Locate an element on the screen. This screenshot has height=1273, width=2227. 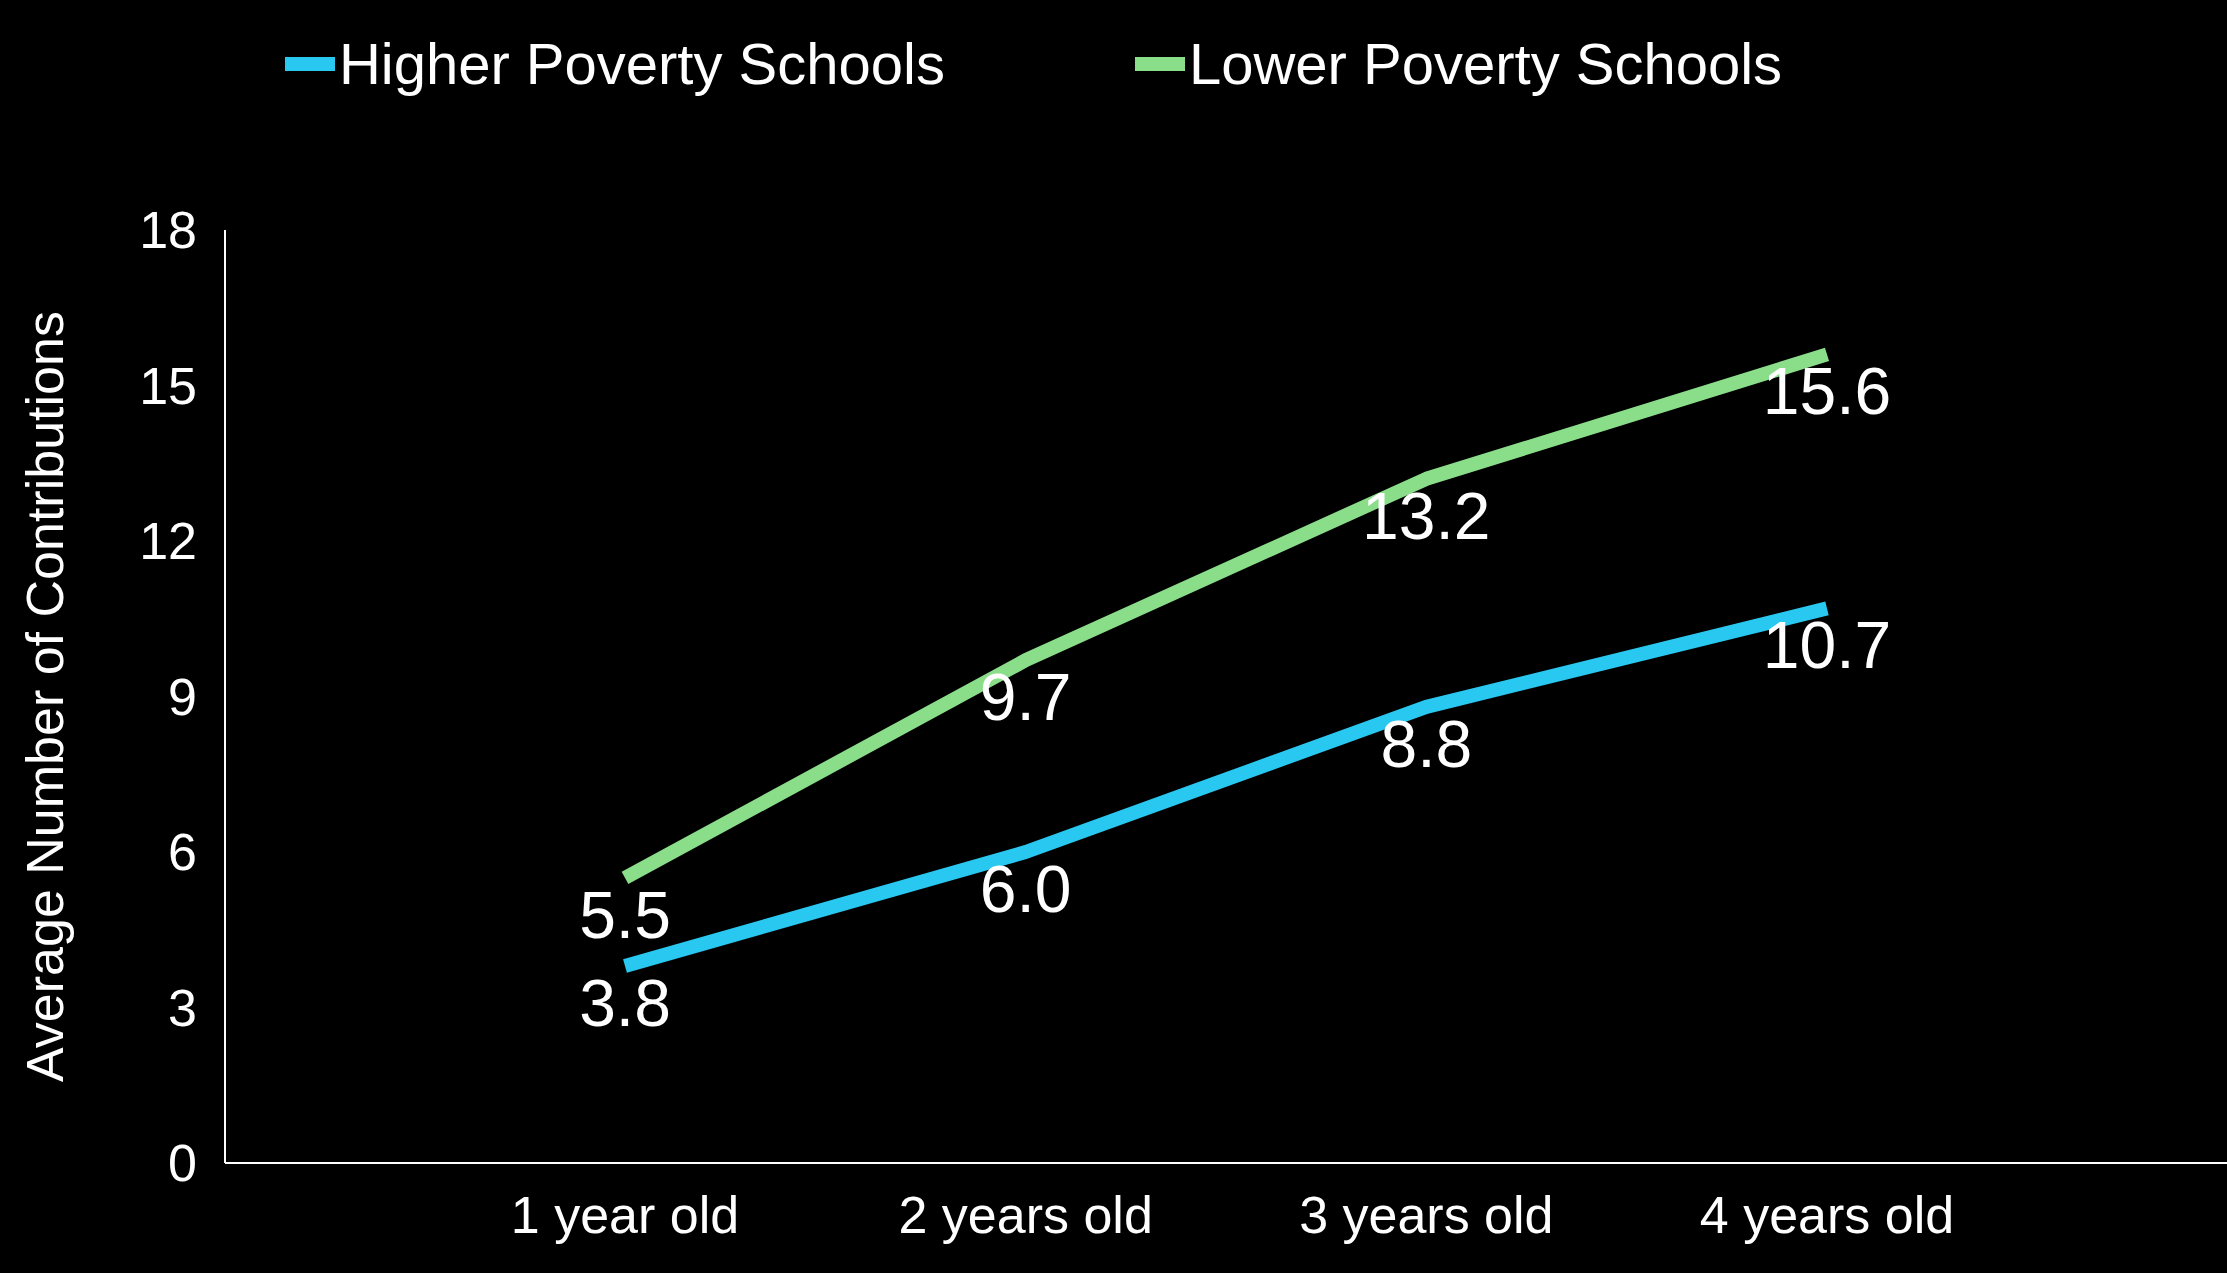
data-label: 15.6 is located at coordinates (1827, 391).